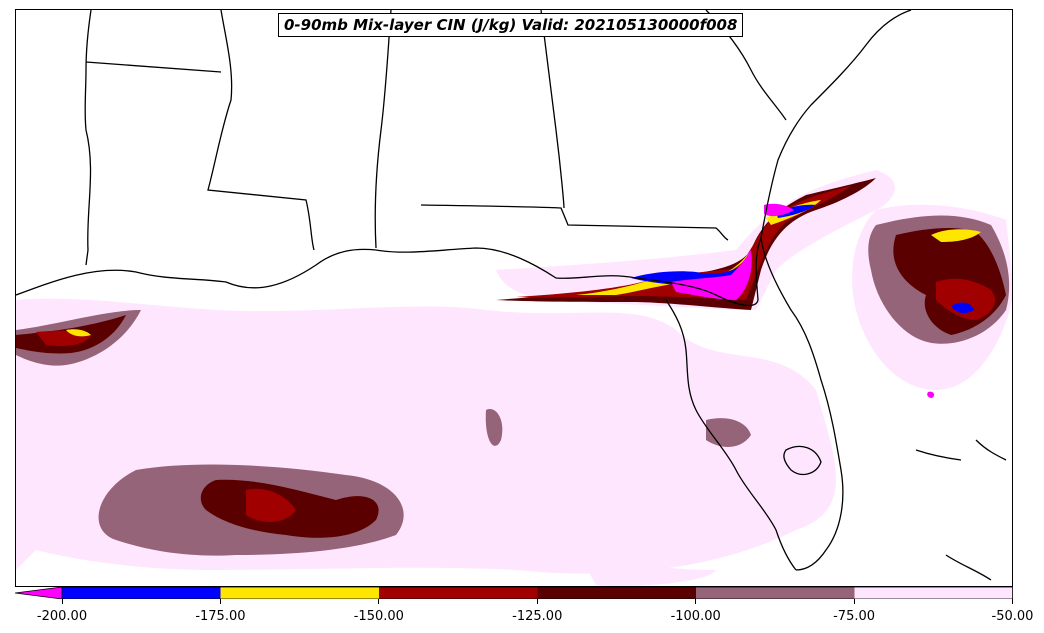 Image resolution: width=1044 pixels, height=633 pixels. Describe the element at coordinates (961, 510) in the screenshot. I see `bahamas-islands` at that location.